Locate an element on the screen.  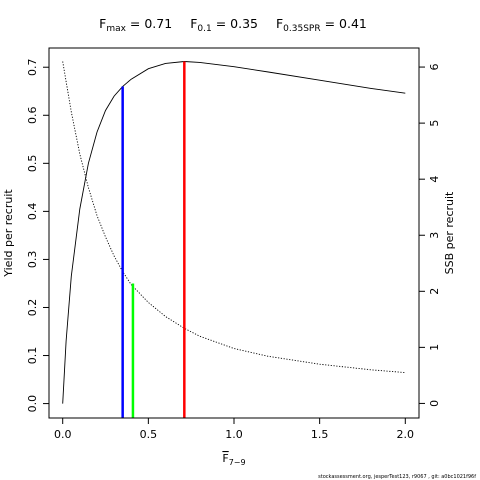
y-right-tick-label: 0 is located at coordinates (434, 403).